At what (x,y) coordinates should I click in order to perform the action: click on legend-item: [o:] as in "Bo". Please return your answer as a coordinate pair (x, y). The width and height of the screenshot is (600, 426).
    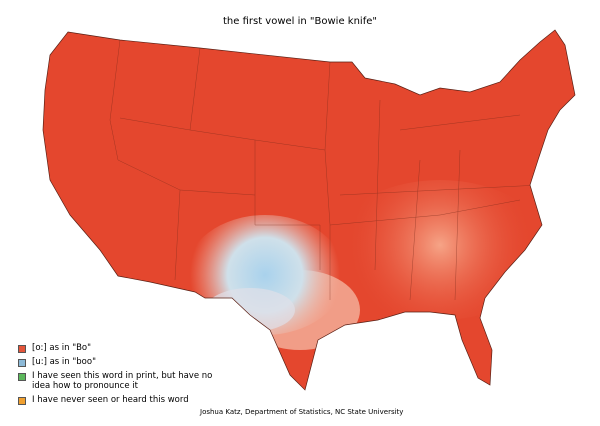
    Looking at the image, I should click on (128, 348).